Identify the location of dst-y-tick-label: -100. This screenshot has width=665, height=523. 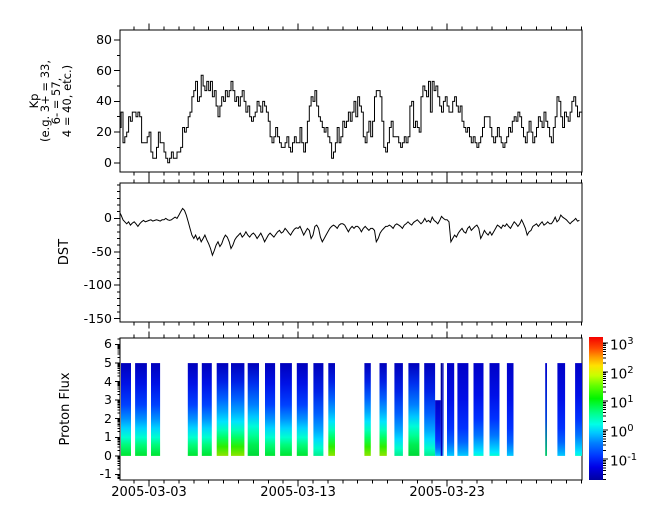
(97, 285).